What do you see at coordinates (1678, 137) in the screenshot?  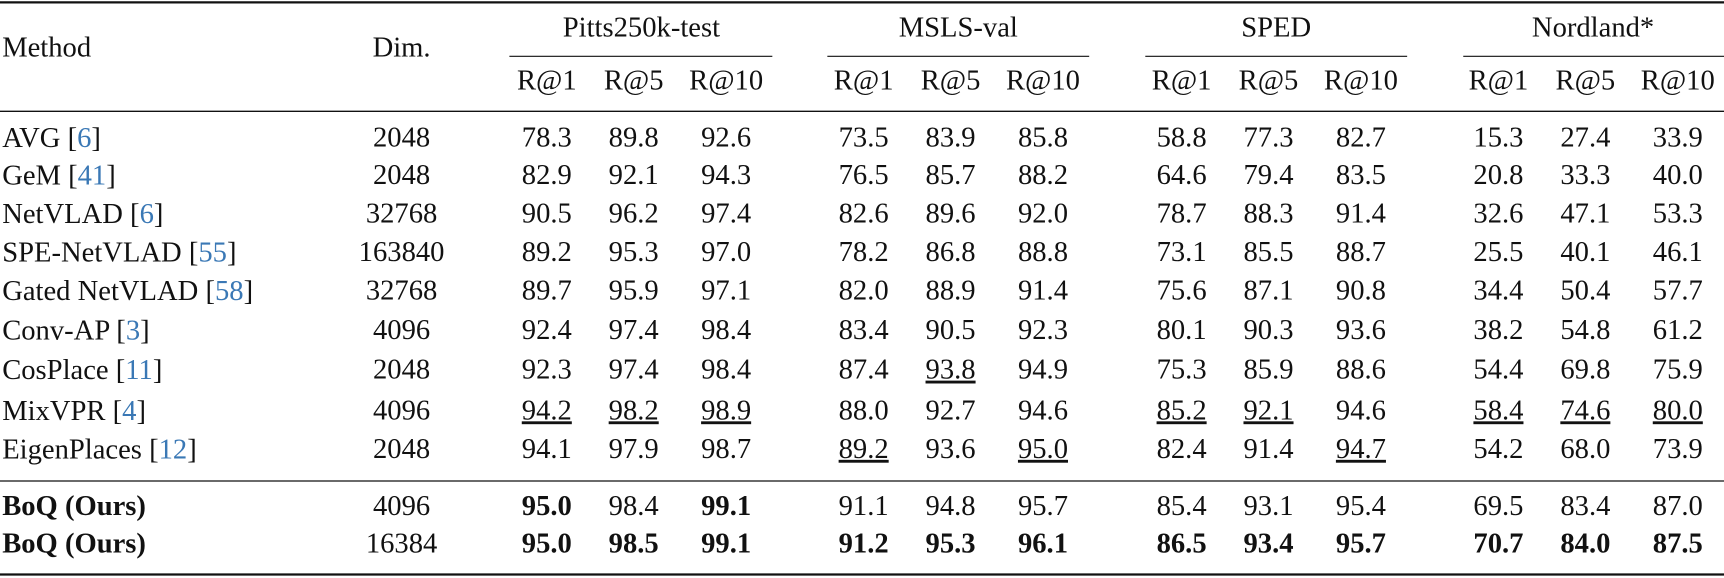 I see `value-cell: 33.9` at bounding box center [1678, 137].